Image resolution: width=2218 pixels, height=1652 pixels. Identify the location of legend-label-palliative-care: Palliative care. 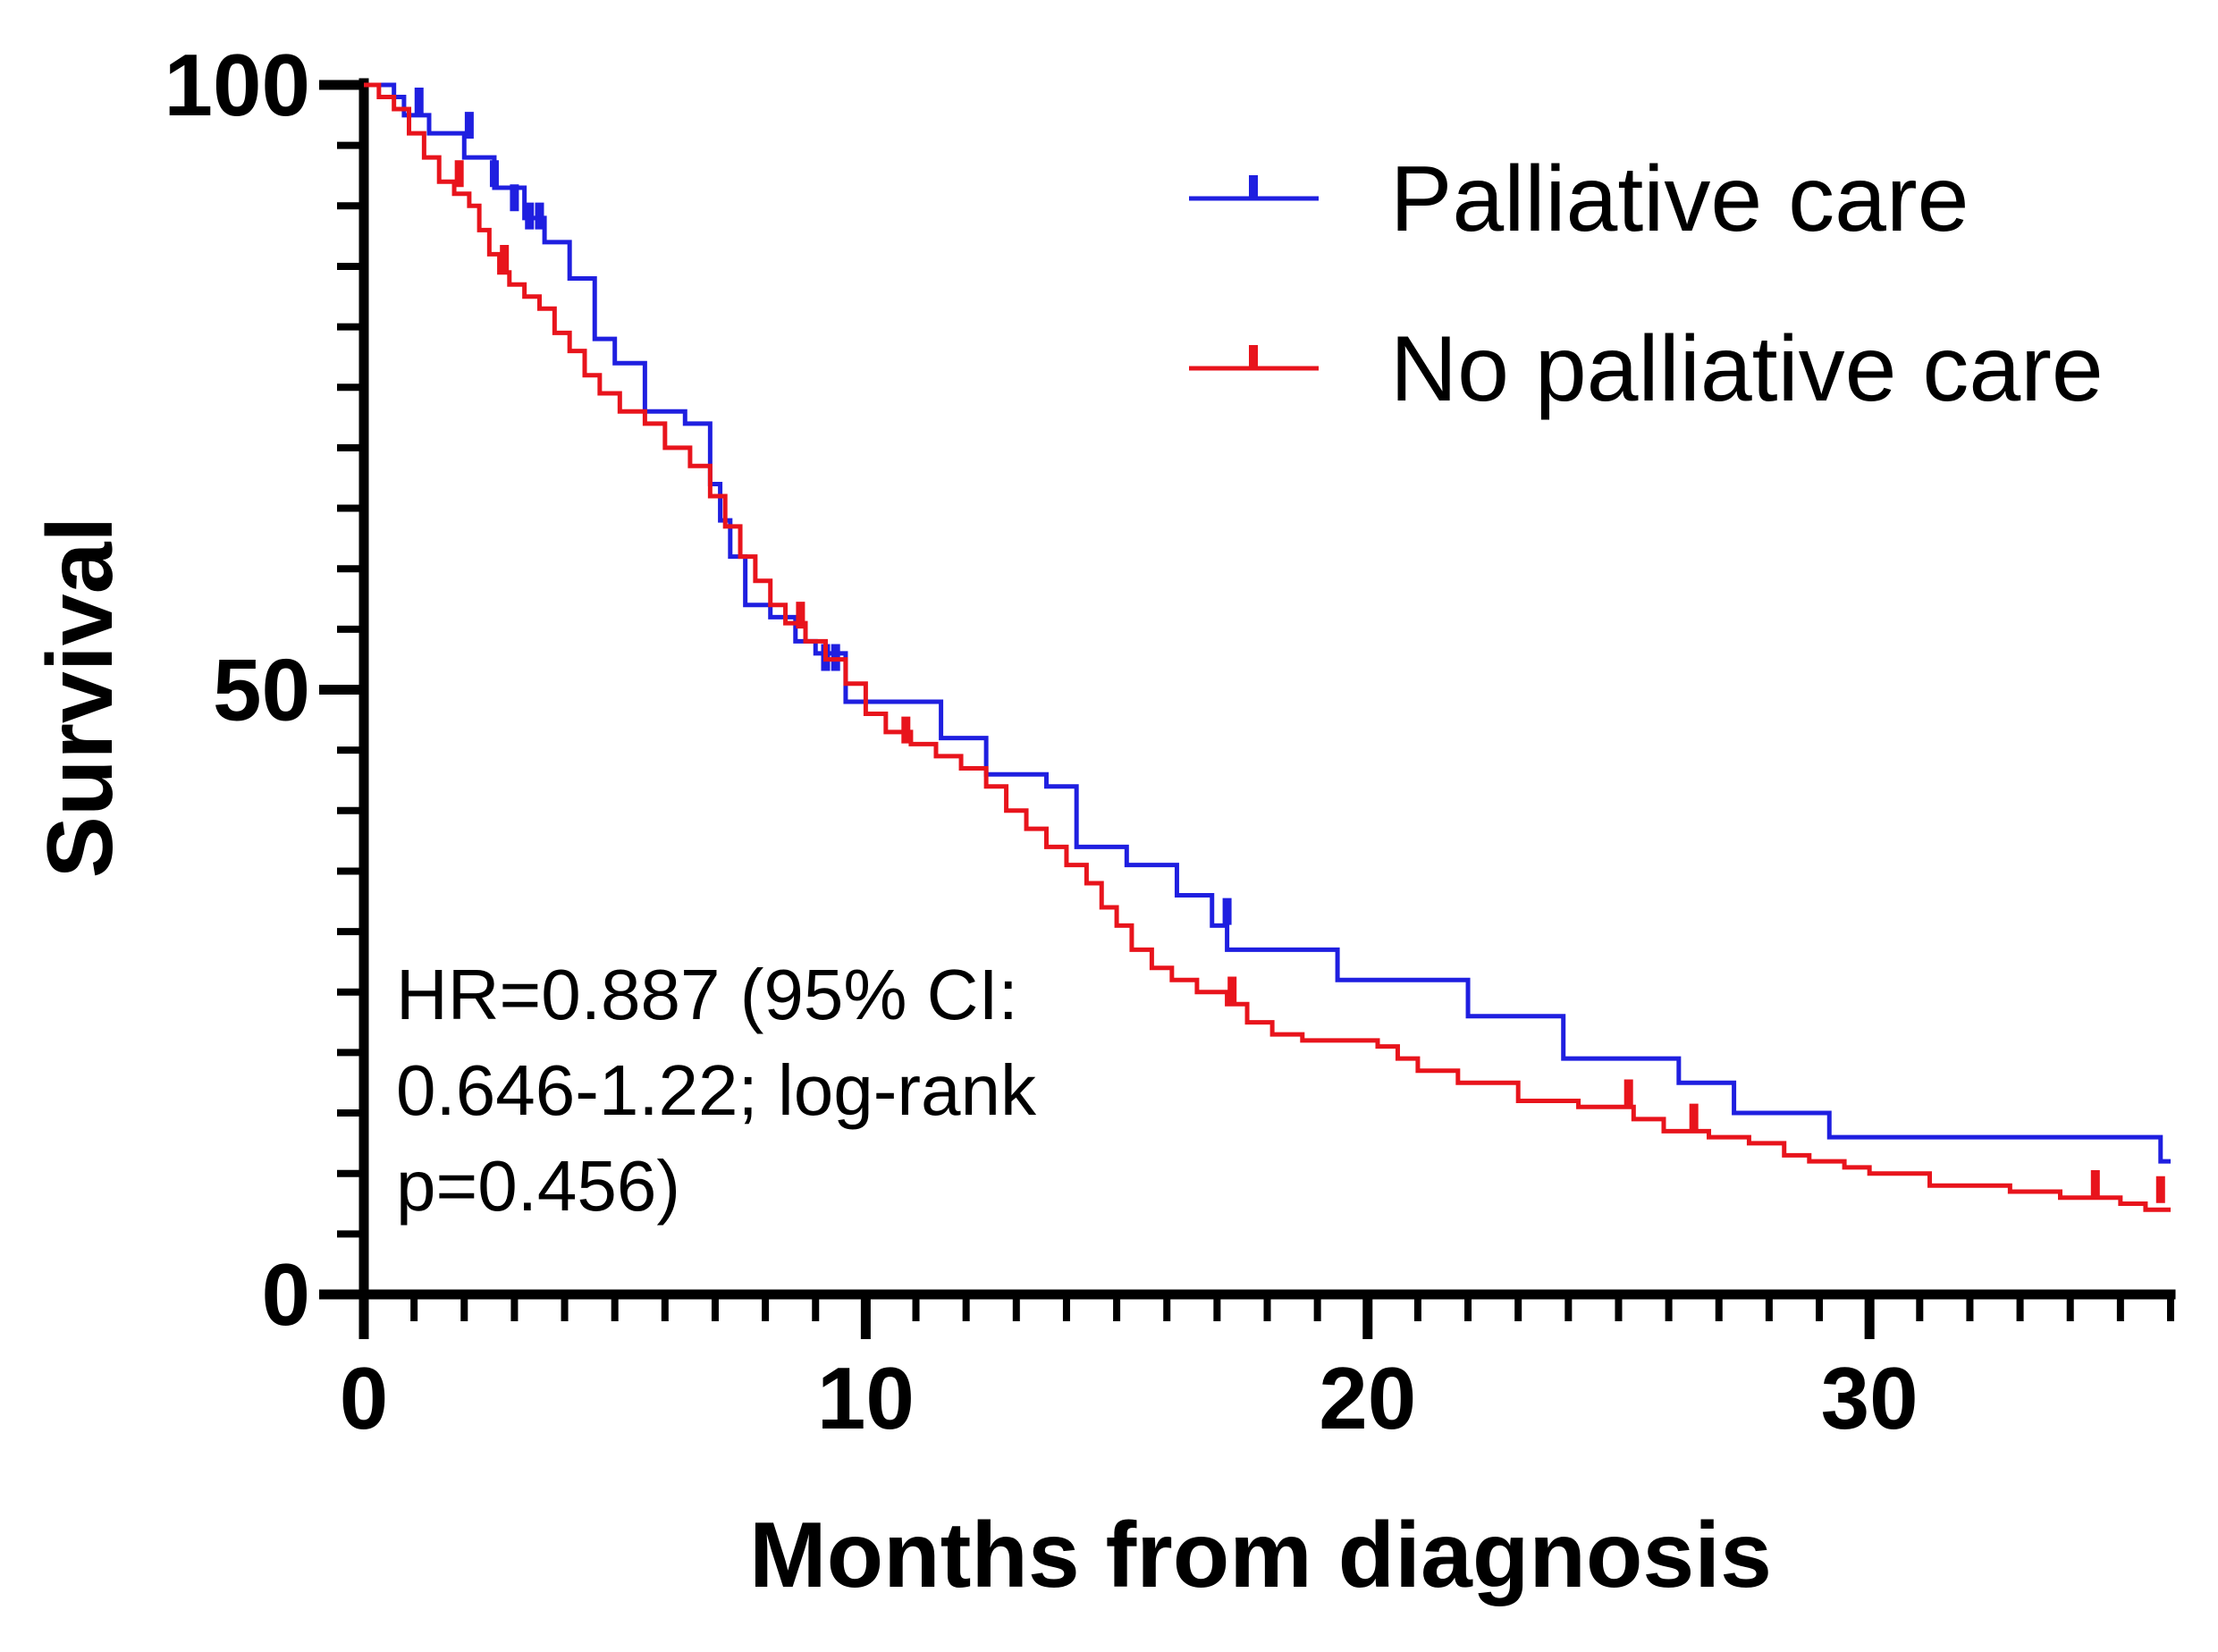
(1680, 199).